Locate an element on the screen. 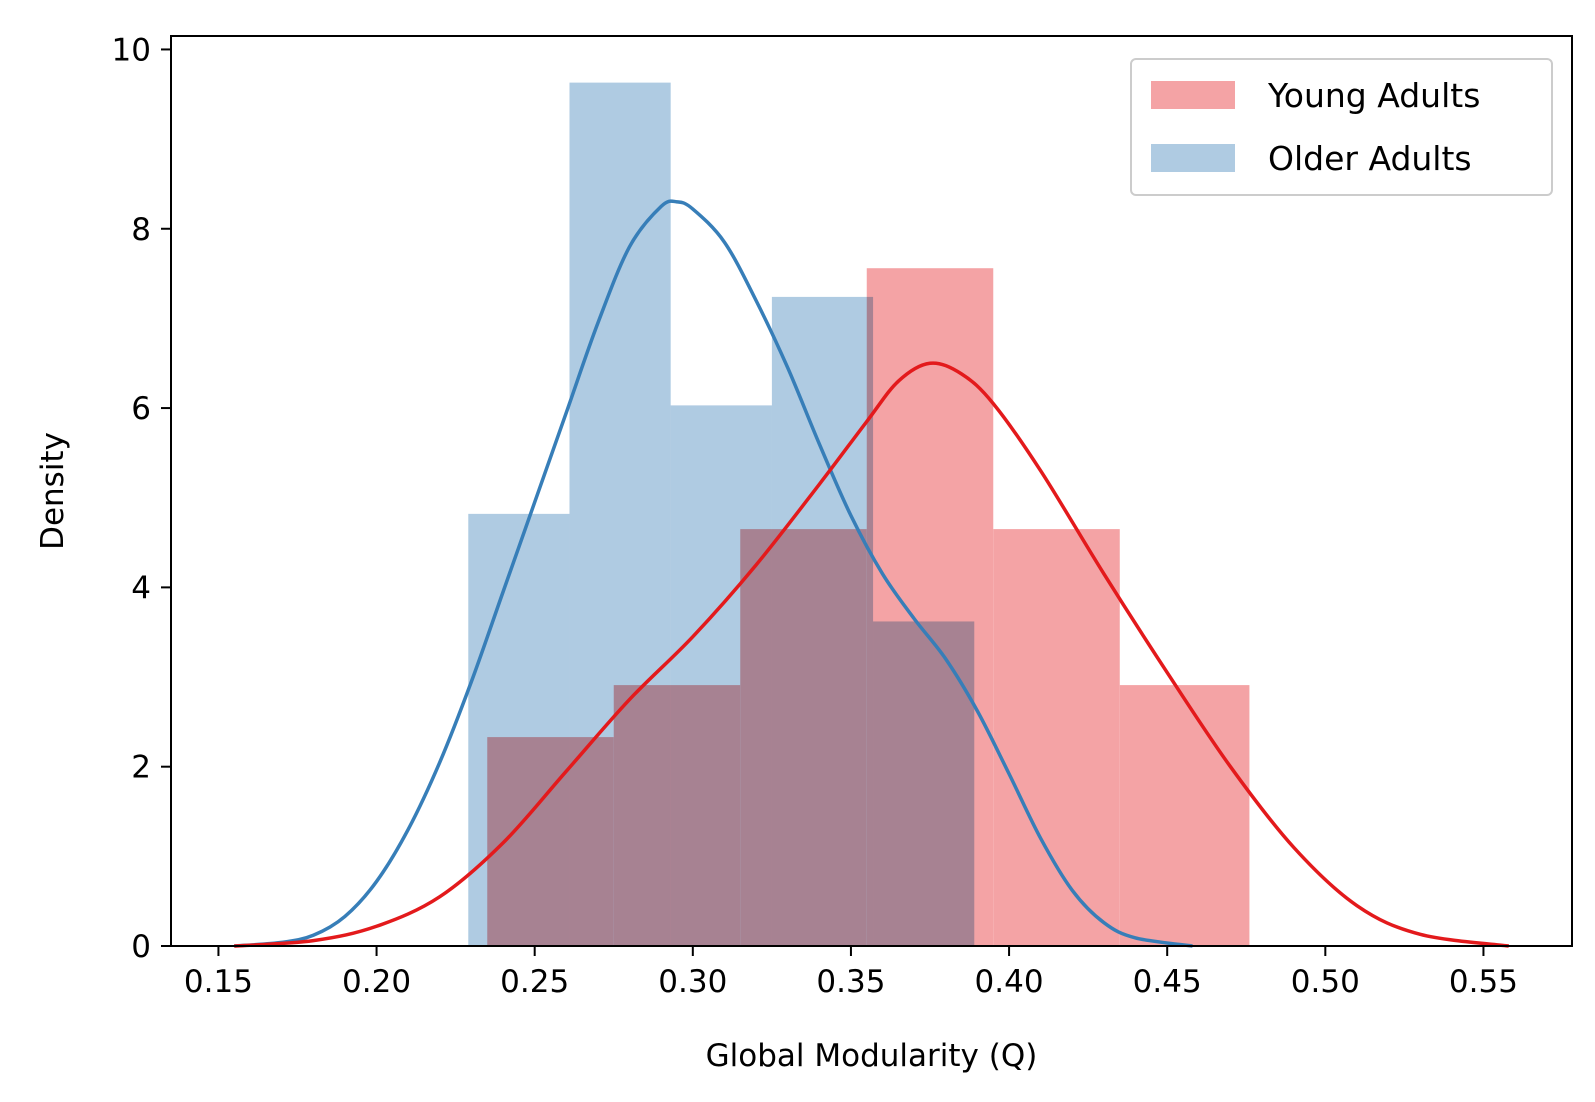 This screenshot has height=1102, width=1595. y-axis: 0 2 4 6 8 10 is located at coordinates (141, 498).